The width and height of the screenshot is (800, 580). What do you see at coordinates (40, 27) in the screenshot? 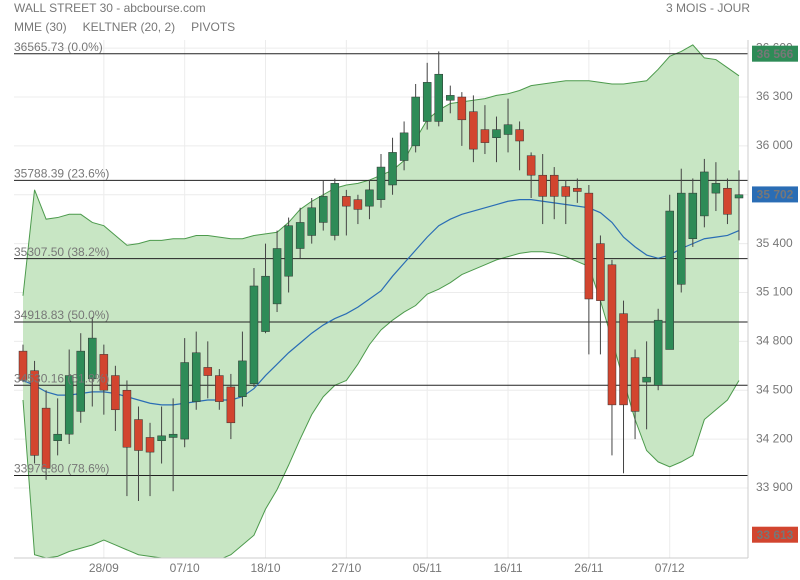
I see `legend-entry: MME (30)` at bounding box center [40, 27].